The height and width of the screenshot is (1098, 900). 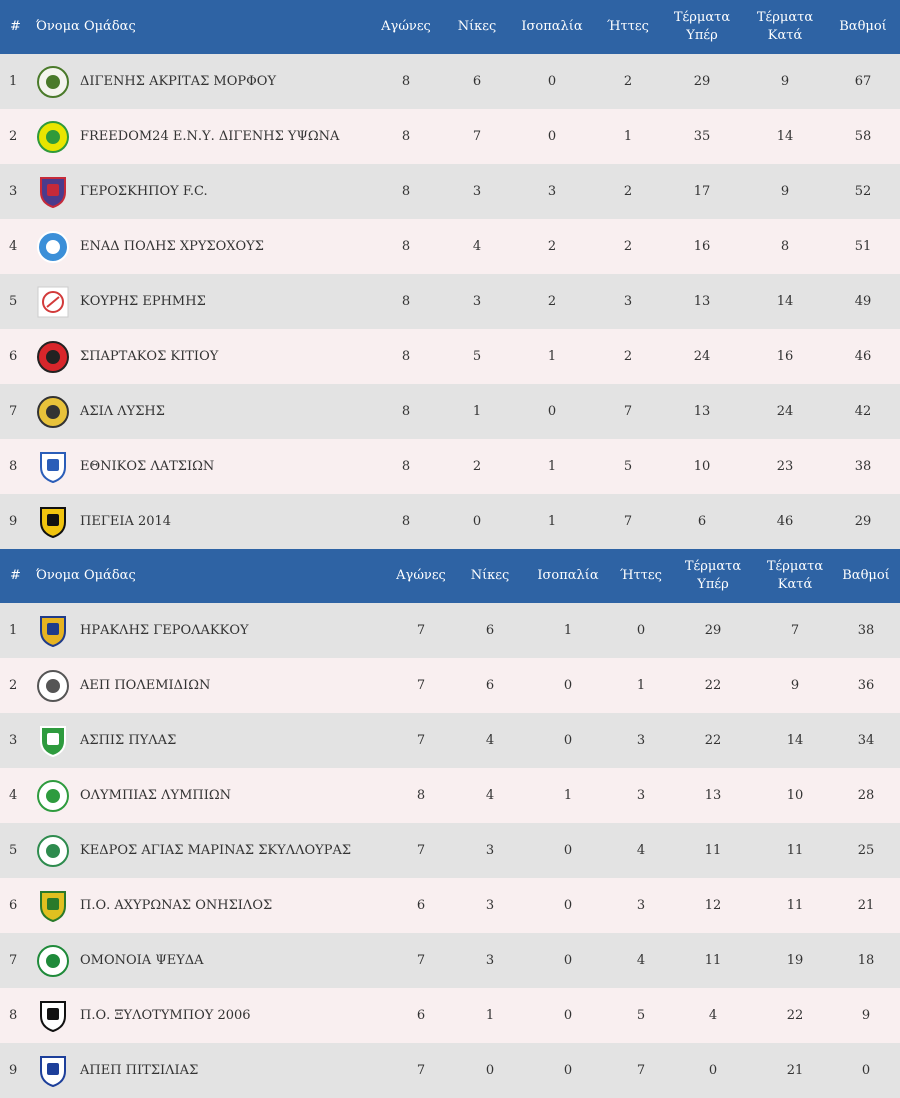 What do you see at coordinates (13, 191) in the screenshot?
I see `position-cell: 3` at bounding box center [13, 191].